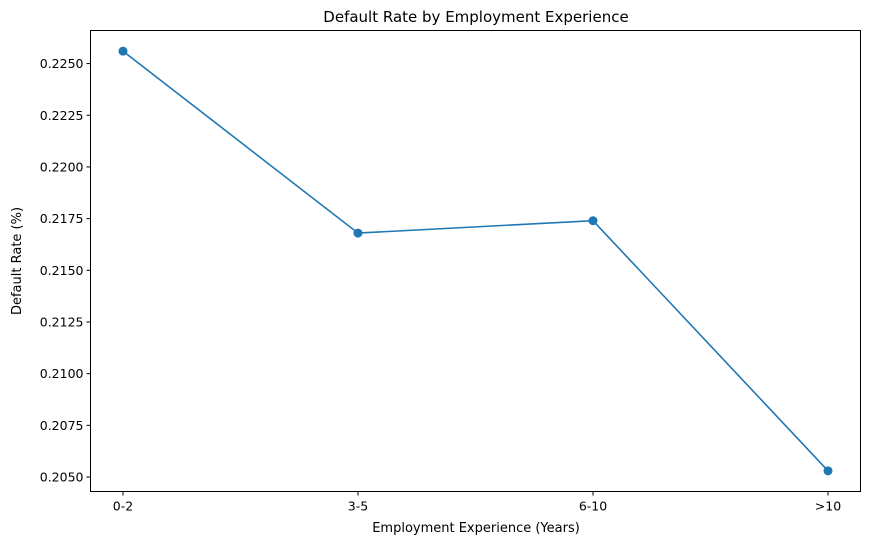  What do you see at coordinates (62, 63) in the screenshot?
I see `y-tick-label: 0.2250` at bounding box center [62, 63].